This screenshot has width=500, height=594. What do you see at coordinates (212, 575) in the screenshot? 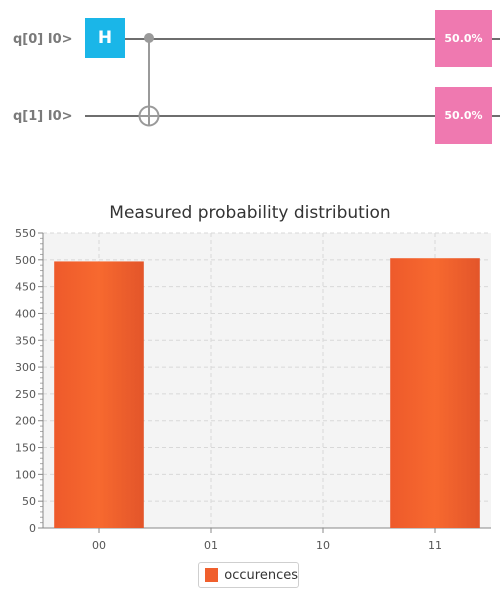
I see `legend-swatch` at bounding box center [212, 575].